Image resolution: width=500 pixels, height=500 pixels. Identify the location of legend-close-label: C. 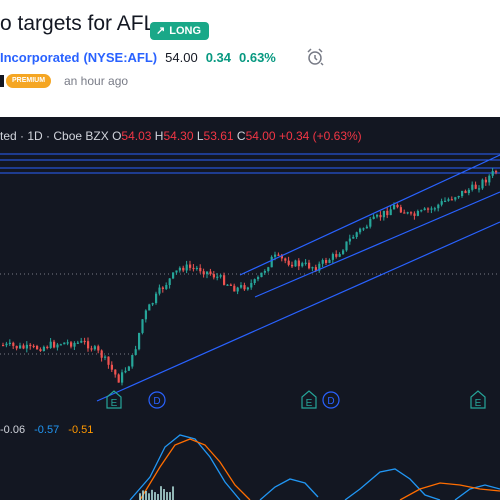
(241, 136).